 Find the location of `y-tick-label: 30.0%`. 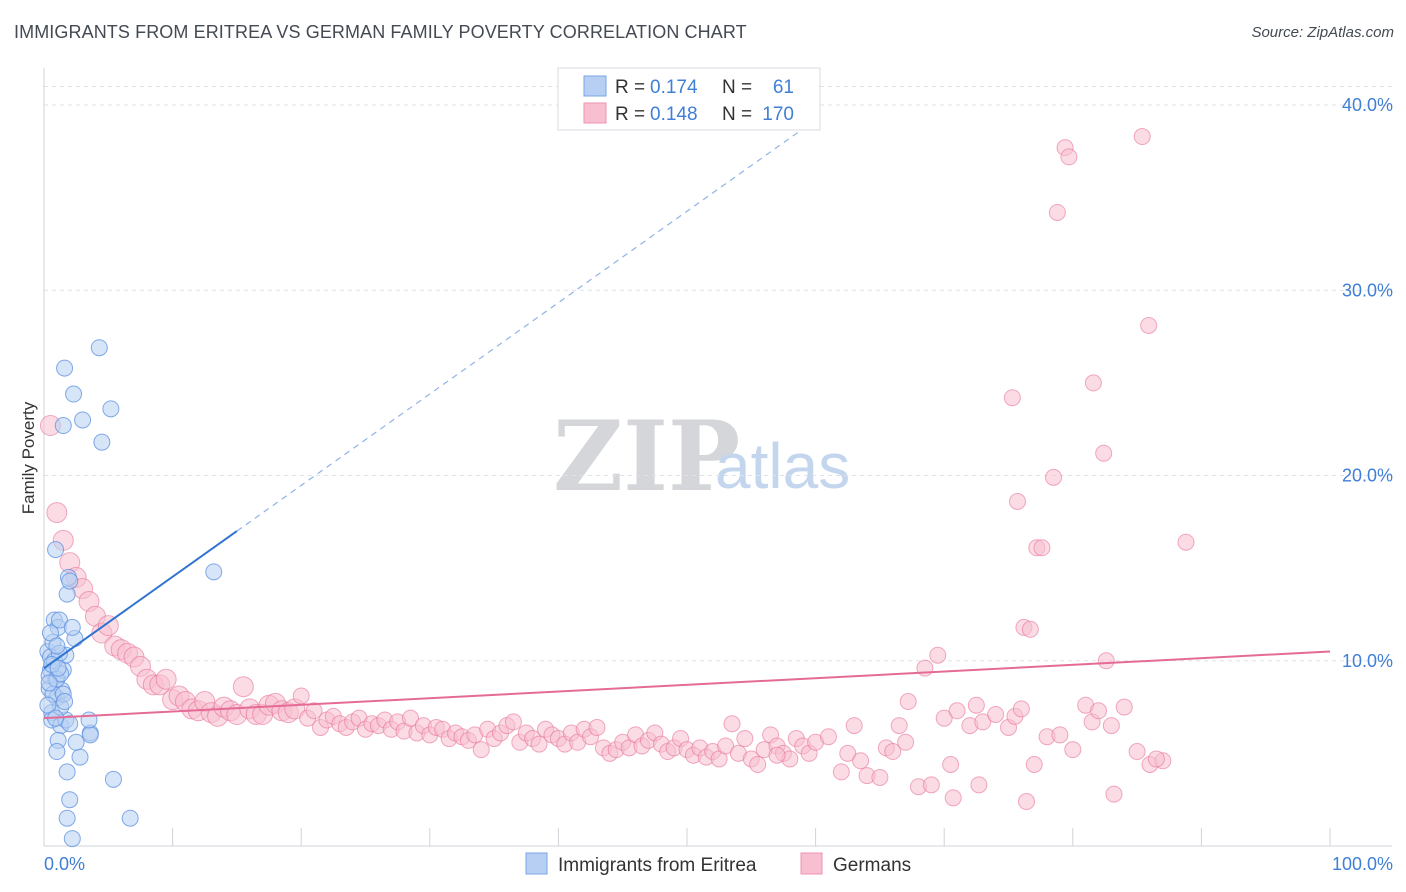

y-tick-label: 30.0% is located at coordinates (1367, 290).